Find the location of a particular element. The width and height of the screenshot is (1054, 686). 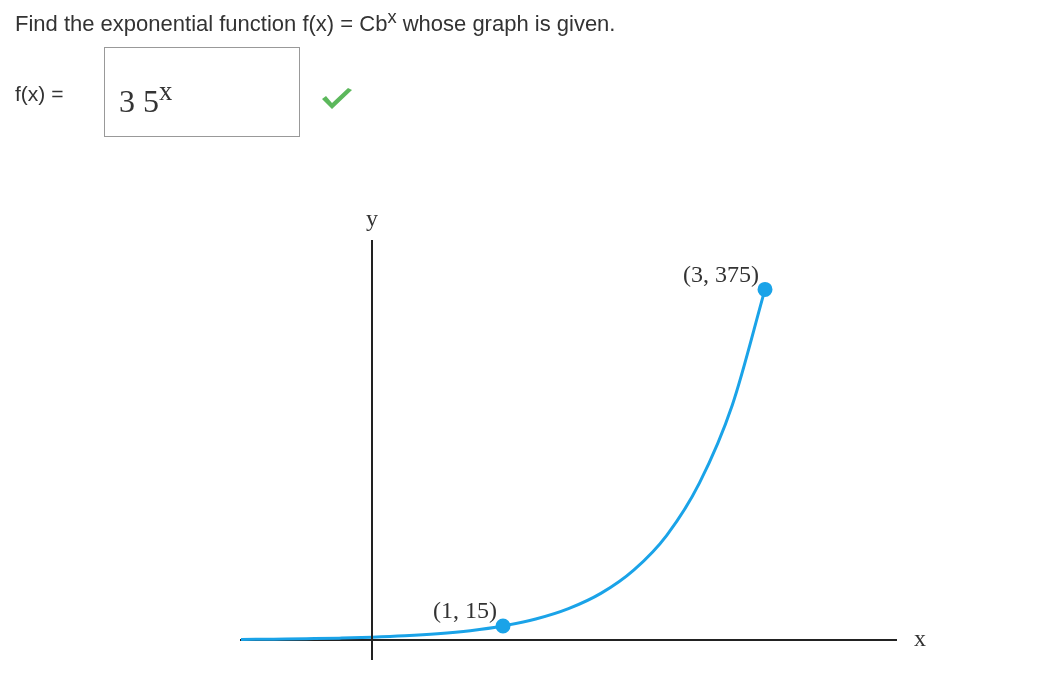

x-axis-title: x is located at coordinates (920, 638).